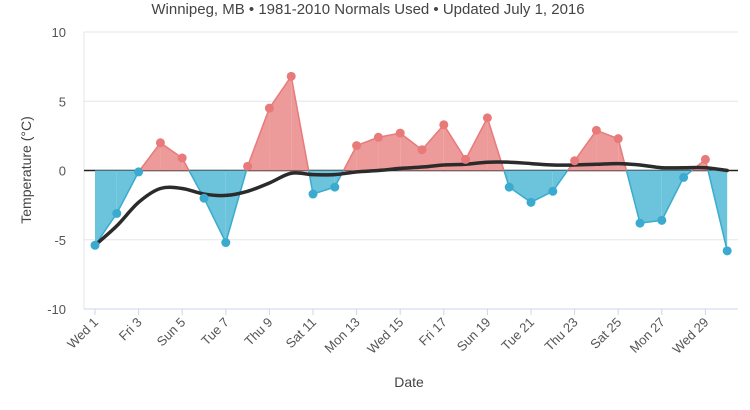 This screenshot has height=410, width=750. Describe the element at coordinates (82, 333) in the screenshot. I see `x-tick-label: Wed 1` at that location.